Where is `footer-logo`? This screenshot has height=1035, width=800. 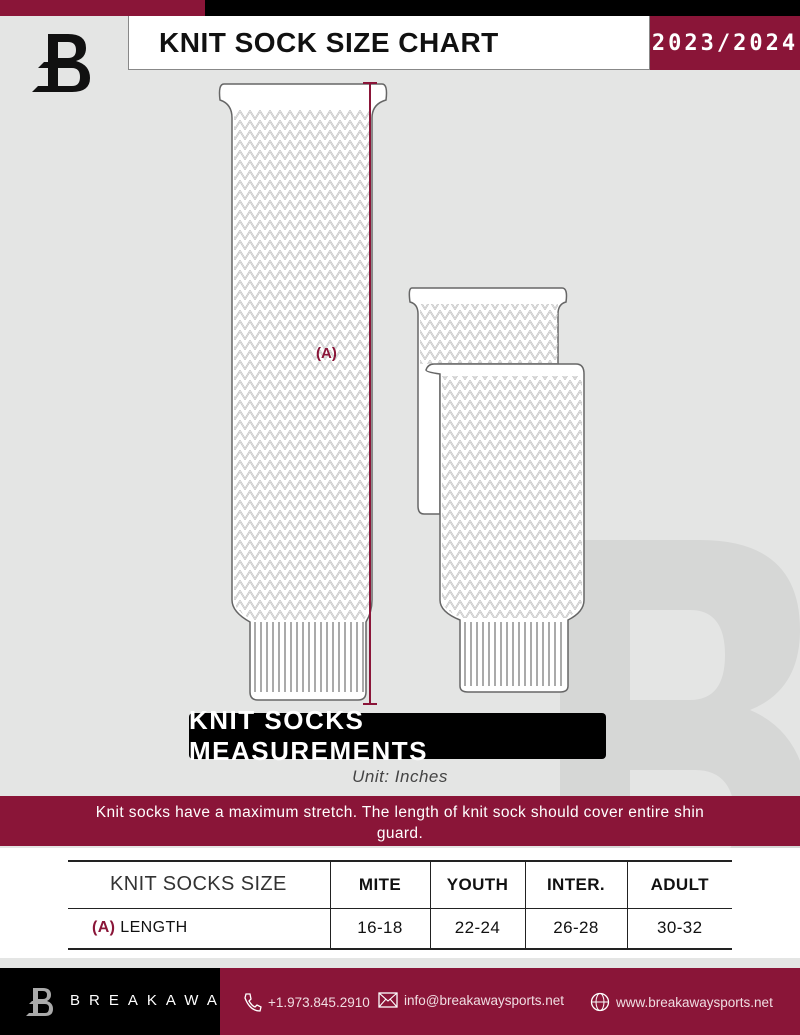
footer-logo is located at coordinates (39, 1002).